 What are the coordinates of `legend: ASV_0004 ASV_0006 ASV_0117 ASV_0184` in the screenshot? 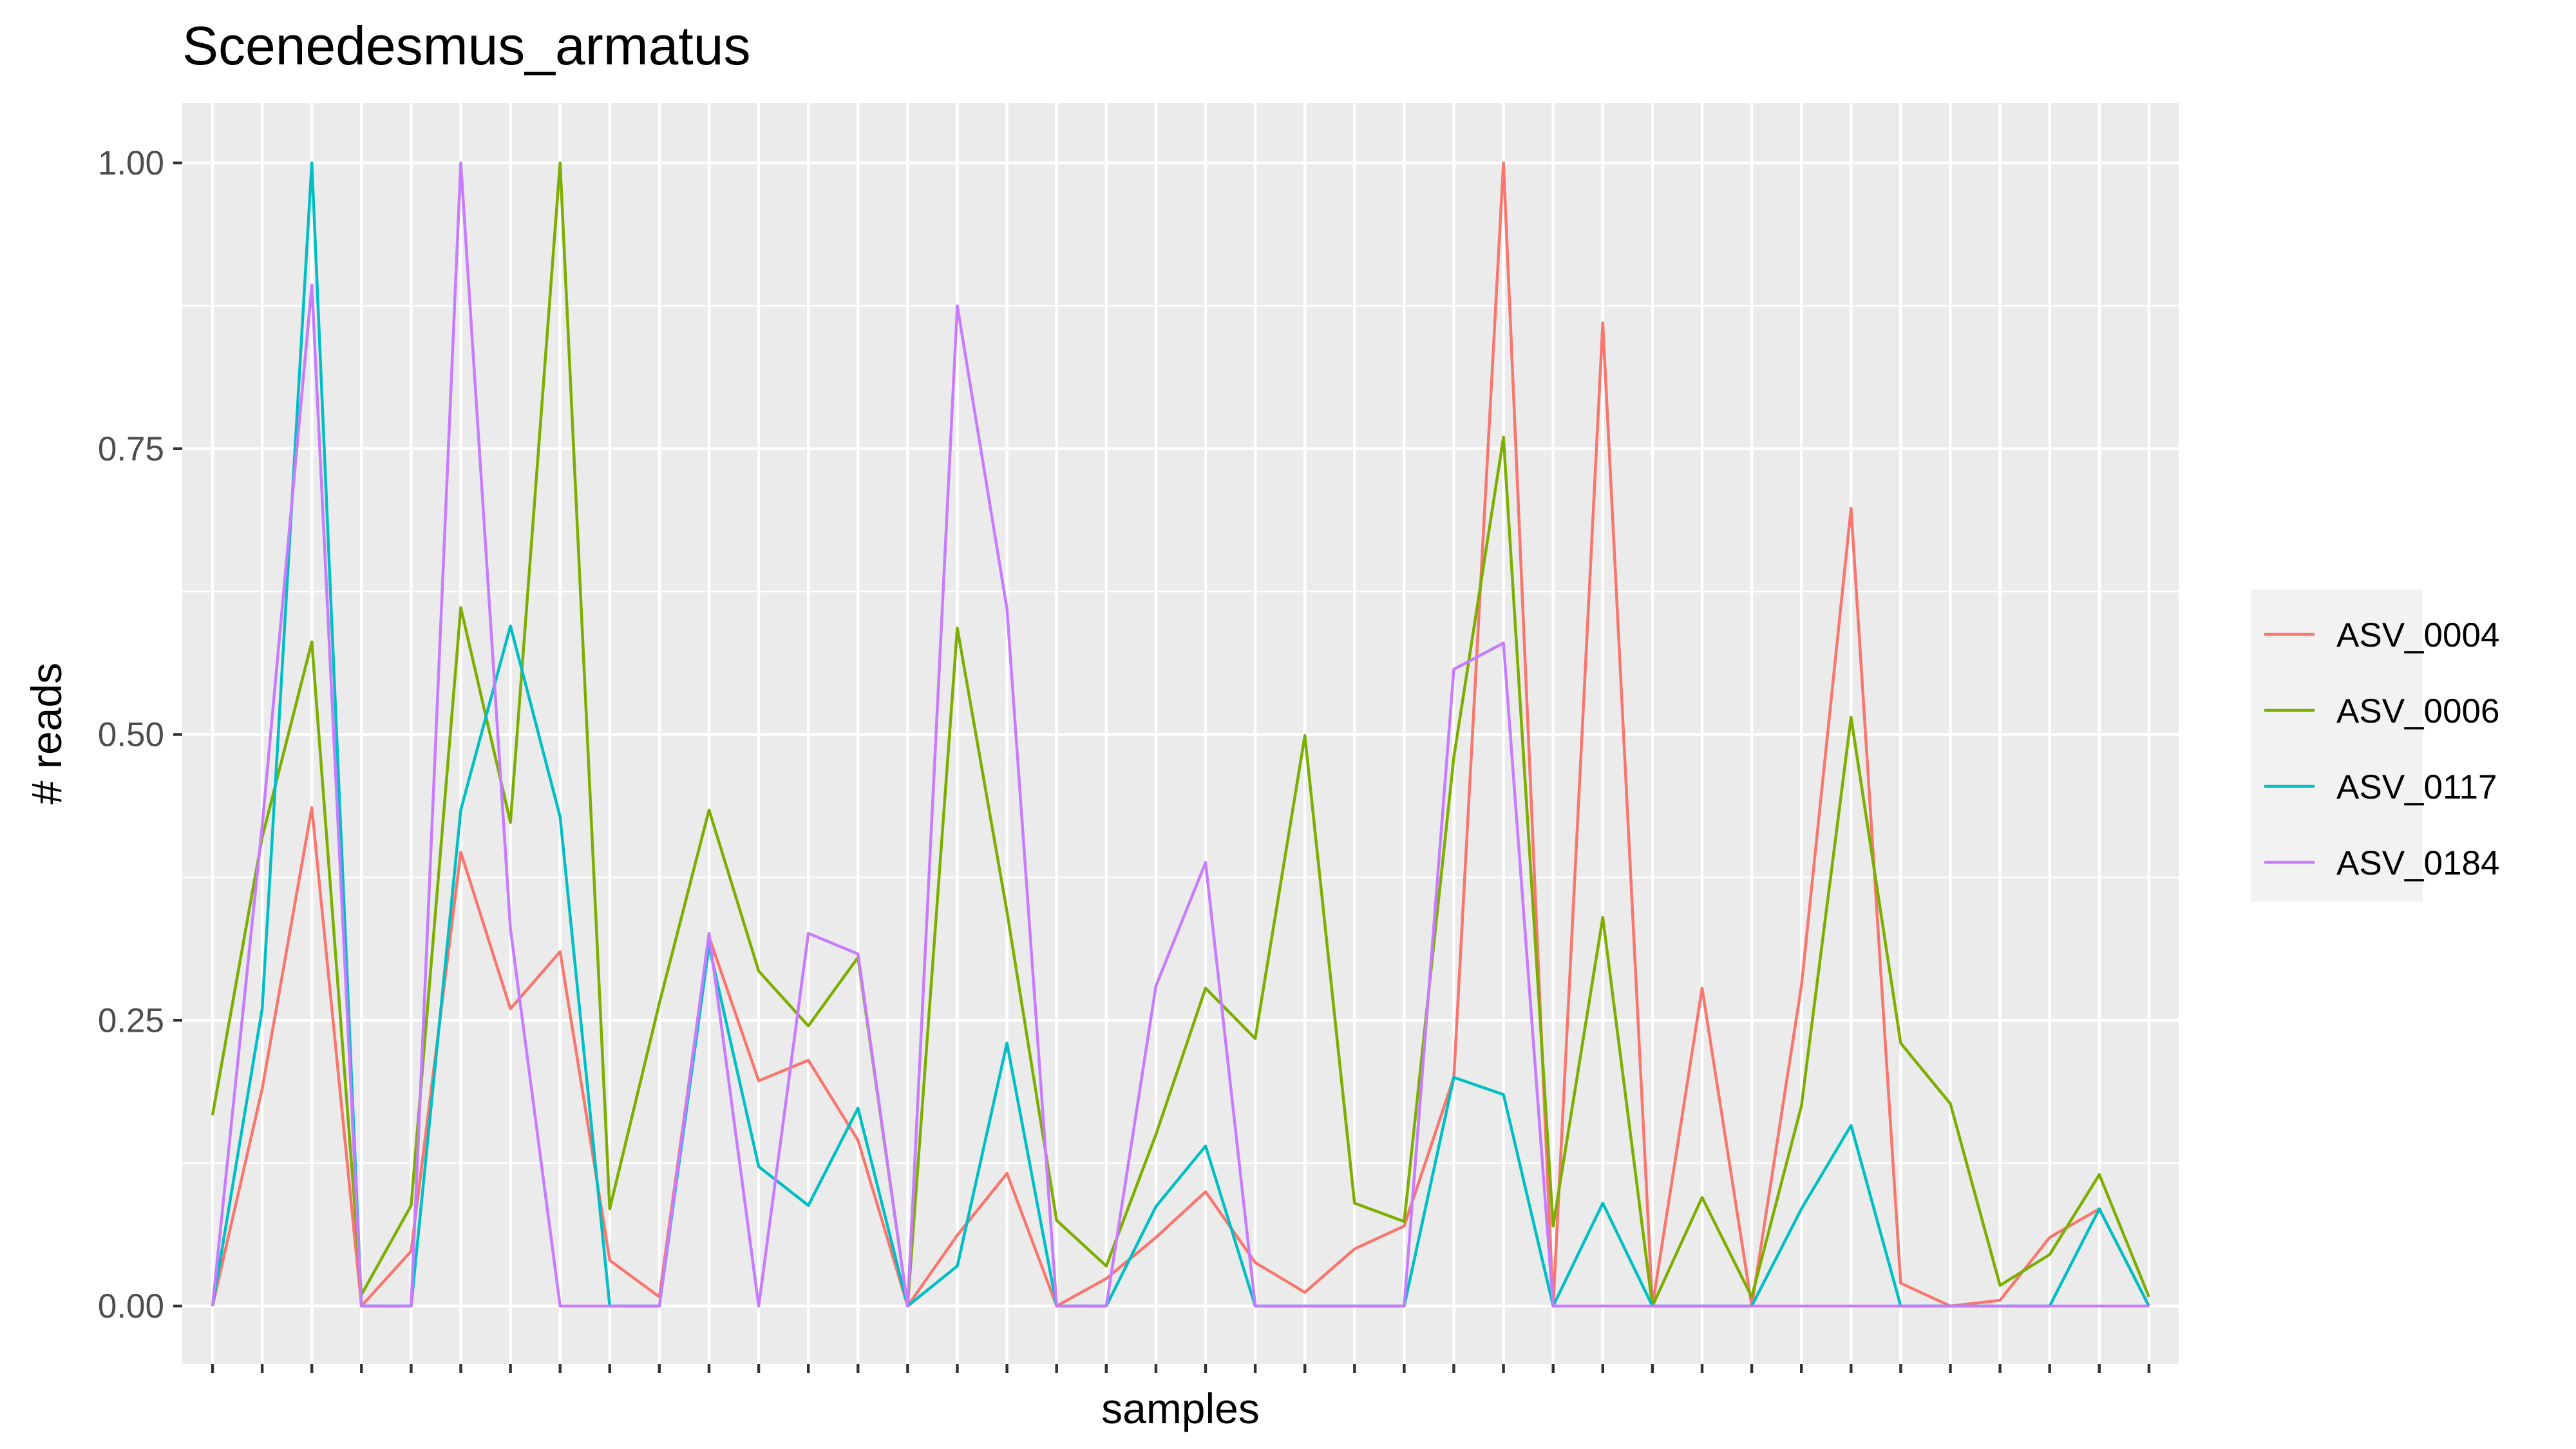 It's located at (2375, 746).